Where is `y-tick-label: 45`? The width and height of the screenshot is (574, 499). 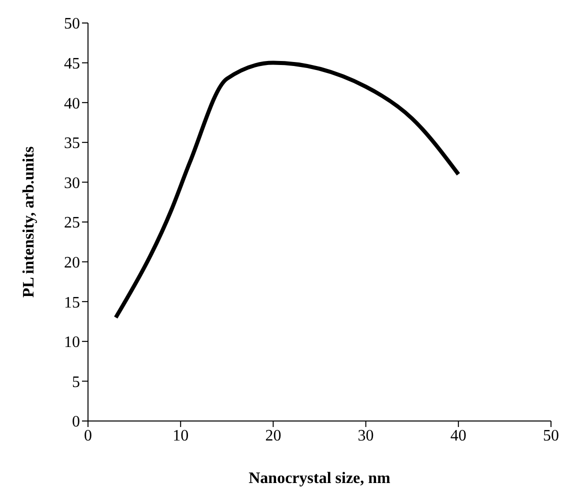
y-tick-label: 45 is located at coordinates (72, 63).